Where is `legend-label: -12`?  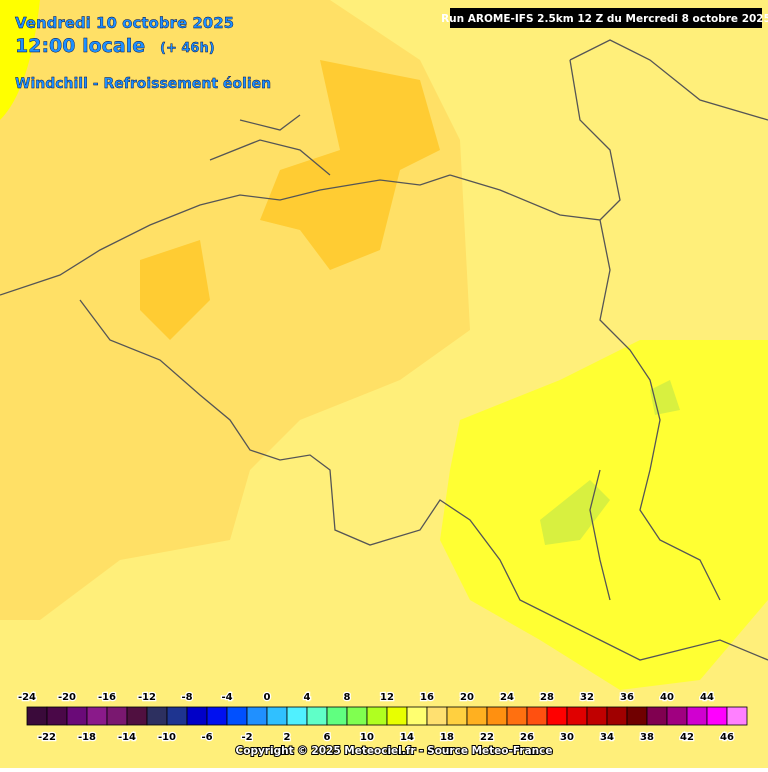
legend-label: -12 is located at coordinates (147, 697).